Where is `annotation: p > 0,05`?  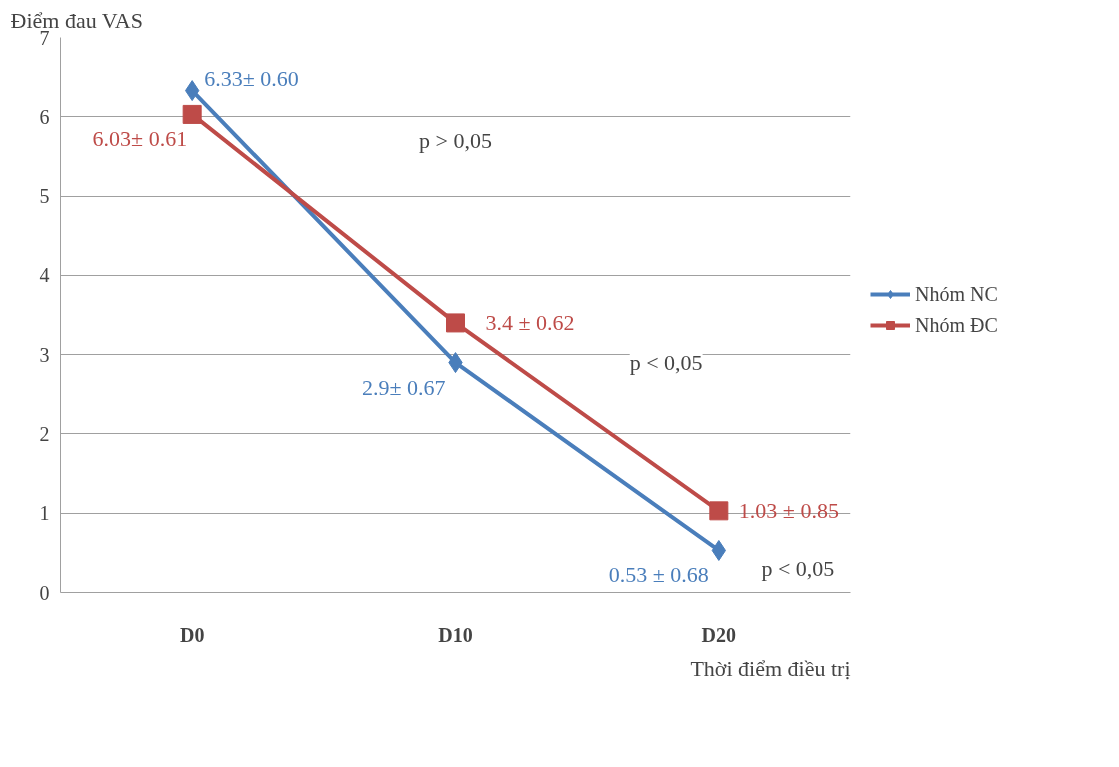 annotation: p > 0,05 is located at coordinates (455, 141).